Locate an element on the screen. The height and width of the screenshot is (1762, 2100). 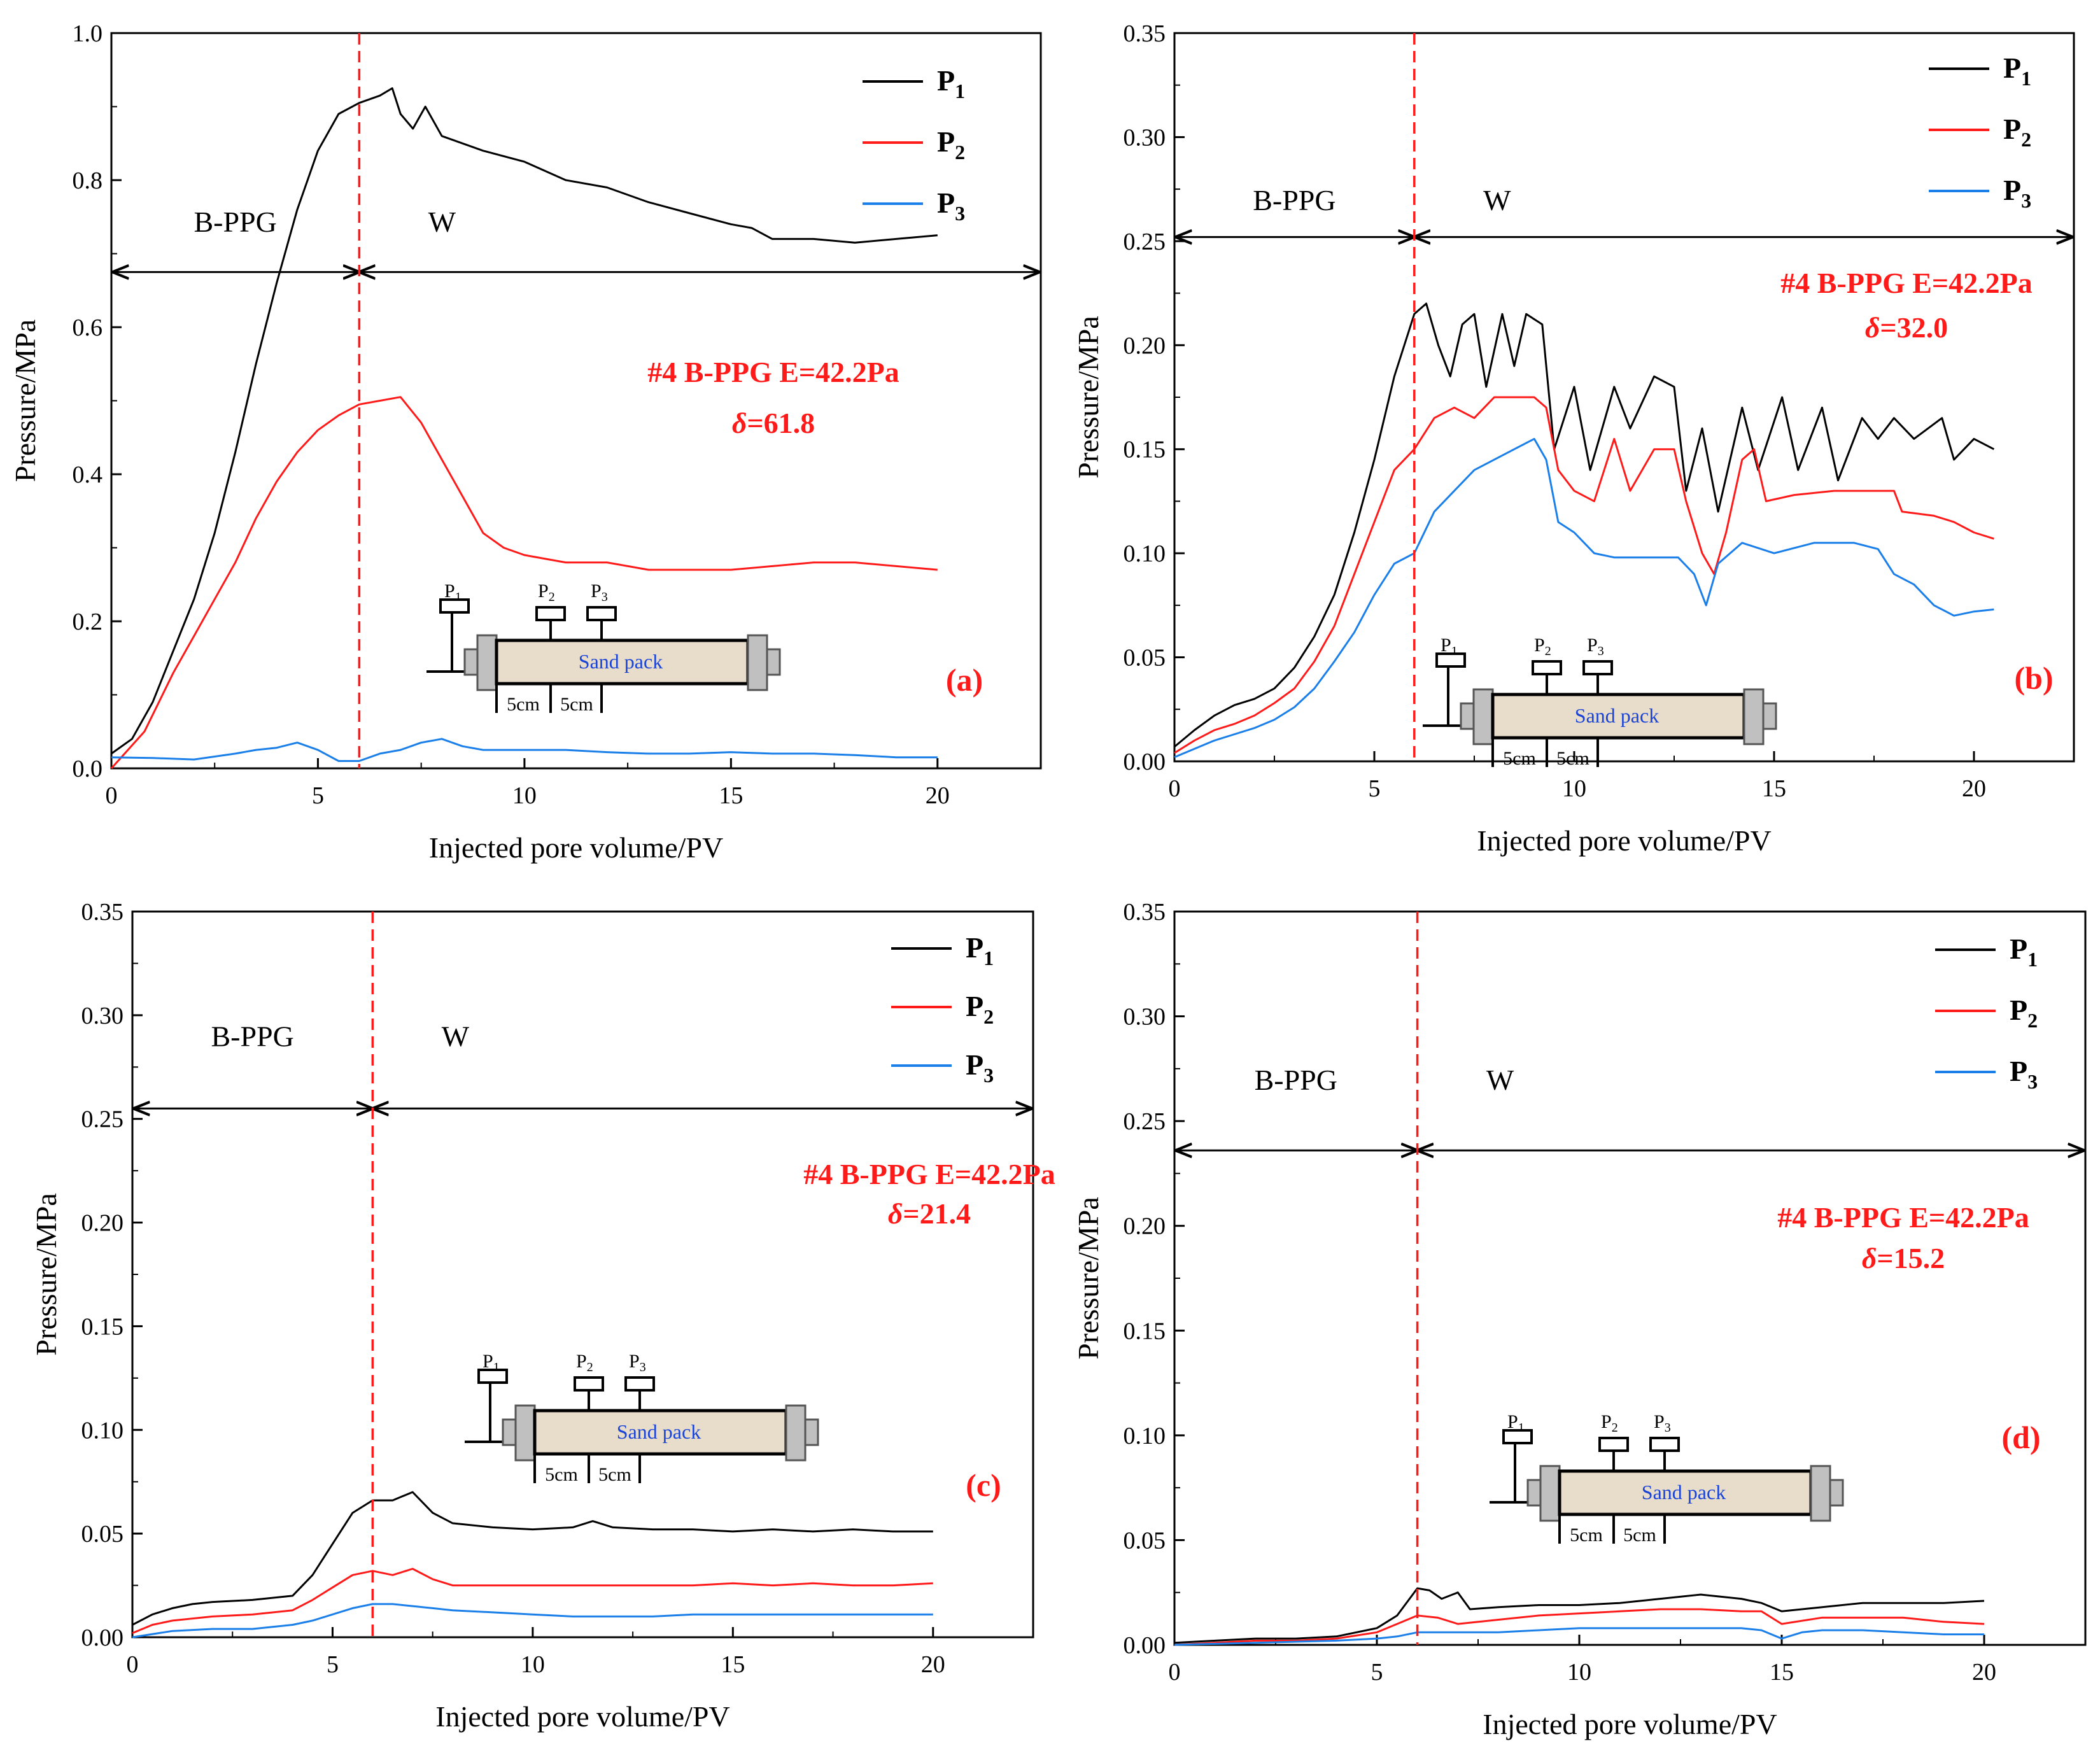
y-tick-label: 0.30 is located at coordinates (102, 1016).